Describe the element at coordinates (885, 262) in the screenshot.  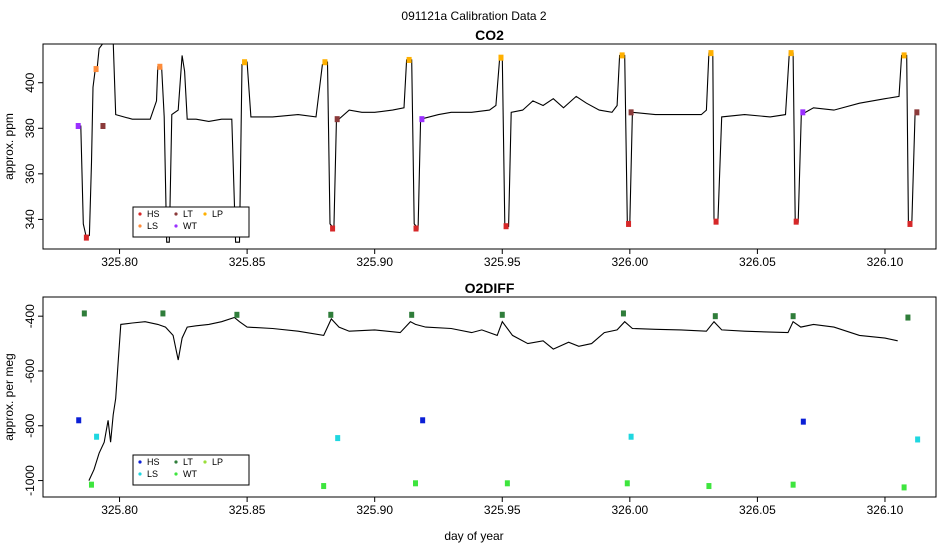
I see `x-tick-label: 326.10` at that location.